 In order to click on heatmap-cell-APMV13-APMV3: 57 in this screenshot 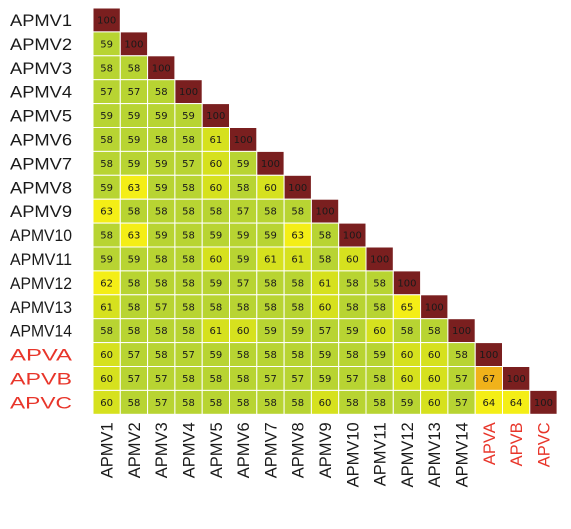, I will do `click(161, 307)`.